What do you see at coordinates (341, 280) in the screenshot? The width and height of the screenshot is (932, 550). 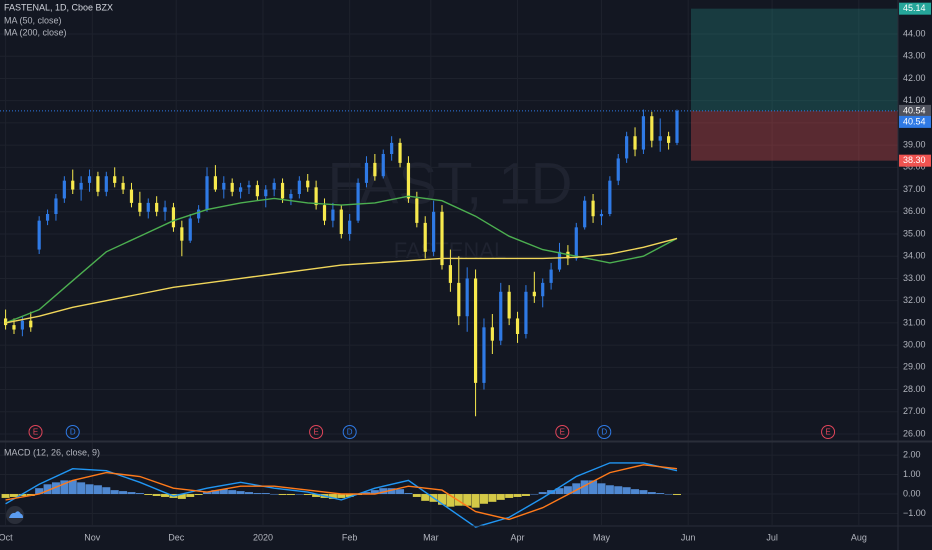 I see `moving-average` at bounding box center [341, 280].